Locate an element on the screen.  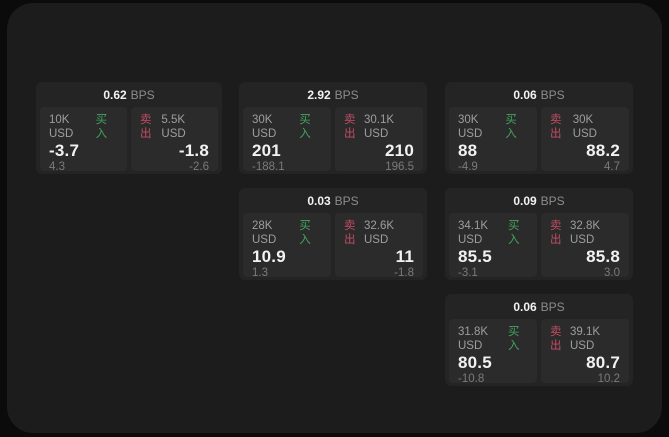
sell-delta: 10.2 is located at coordinates (608, 379).